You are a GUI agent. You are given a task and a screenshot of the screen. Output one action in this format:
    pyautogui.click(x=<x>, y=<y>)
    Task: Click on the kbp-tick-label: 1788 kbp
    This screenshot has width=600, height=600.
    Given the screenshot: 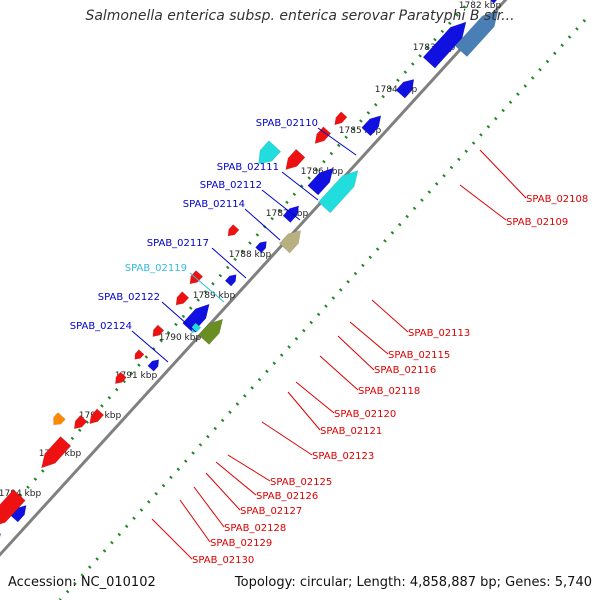 What is the action you would take?
    pyautogui.click(x=250, y=255)
    